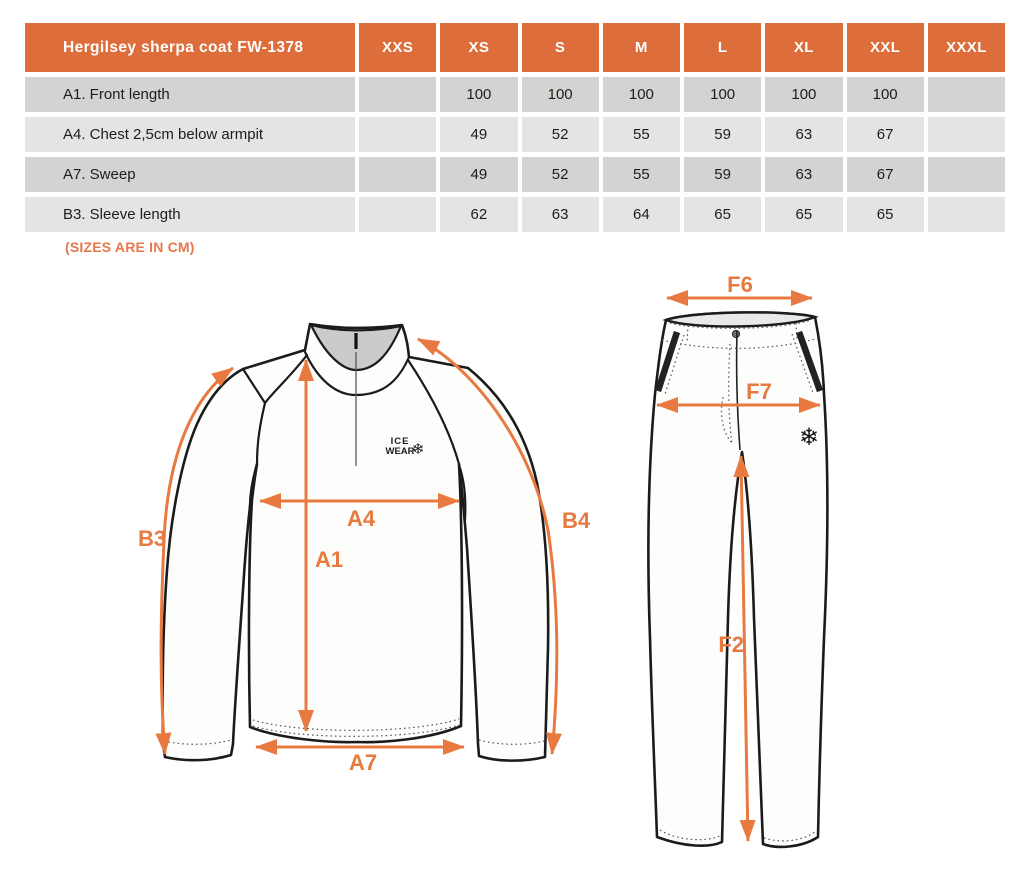 The height and width of the screenshot is (885, 1029). I want to click on waist-button, so click(736, 334).